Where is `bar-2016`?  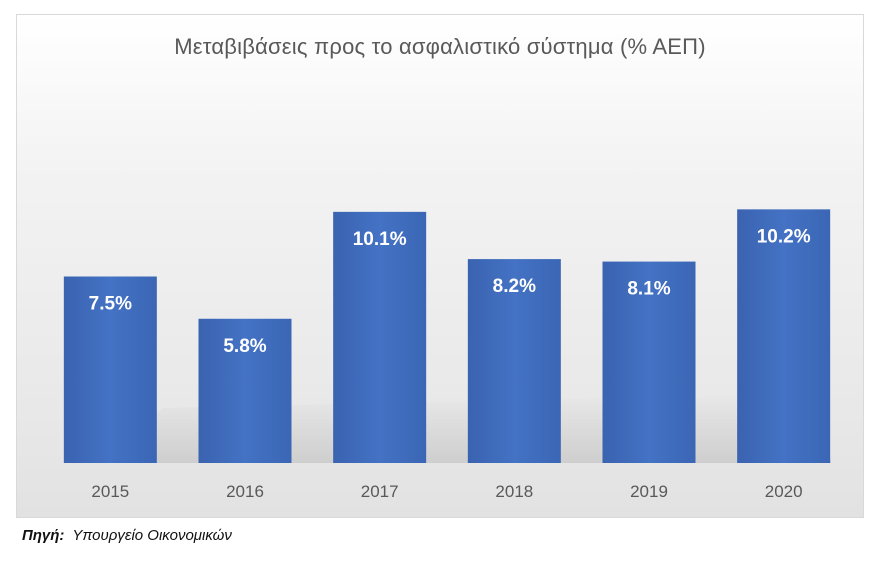 bar-2016 is located at coordinates (245, 390).